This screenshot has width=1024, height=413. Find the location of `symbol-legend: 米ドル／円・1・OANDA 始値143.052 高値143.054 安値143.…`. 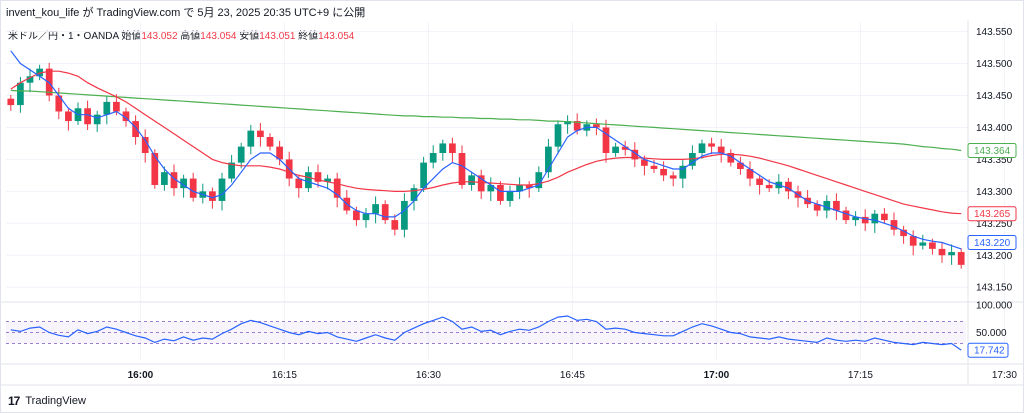

symbol-legend: 米ドル／円・1・OANDA 始値143.052 高値143.054 安値143.… is located at coordinates (181, 34).